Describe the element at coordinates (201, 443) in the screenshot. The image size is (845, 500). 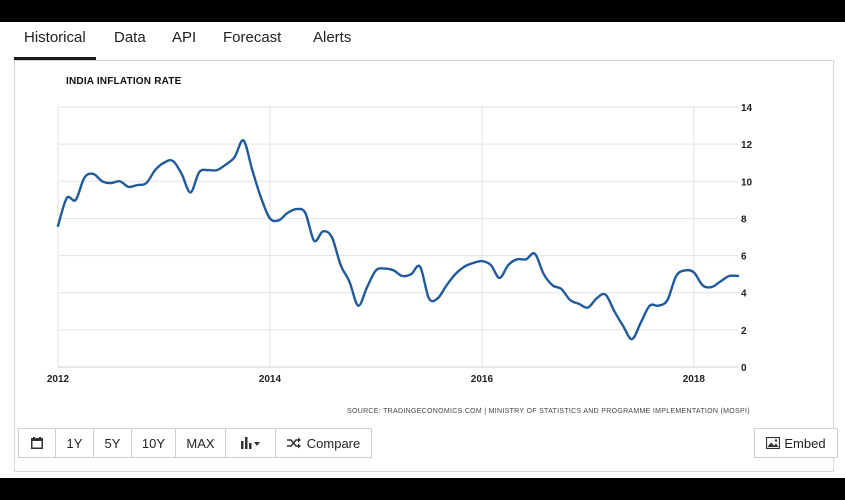
I see `range-max-button: MAX` at that location.